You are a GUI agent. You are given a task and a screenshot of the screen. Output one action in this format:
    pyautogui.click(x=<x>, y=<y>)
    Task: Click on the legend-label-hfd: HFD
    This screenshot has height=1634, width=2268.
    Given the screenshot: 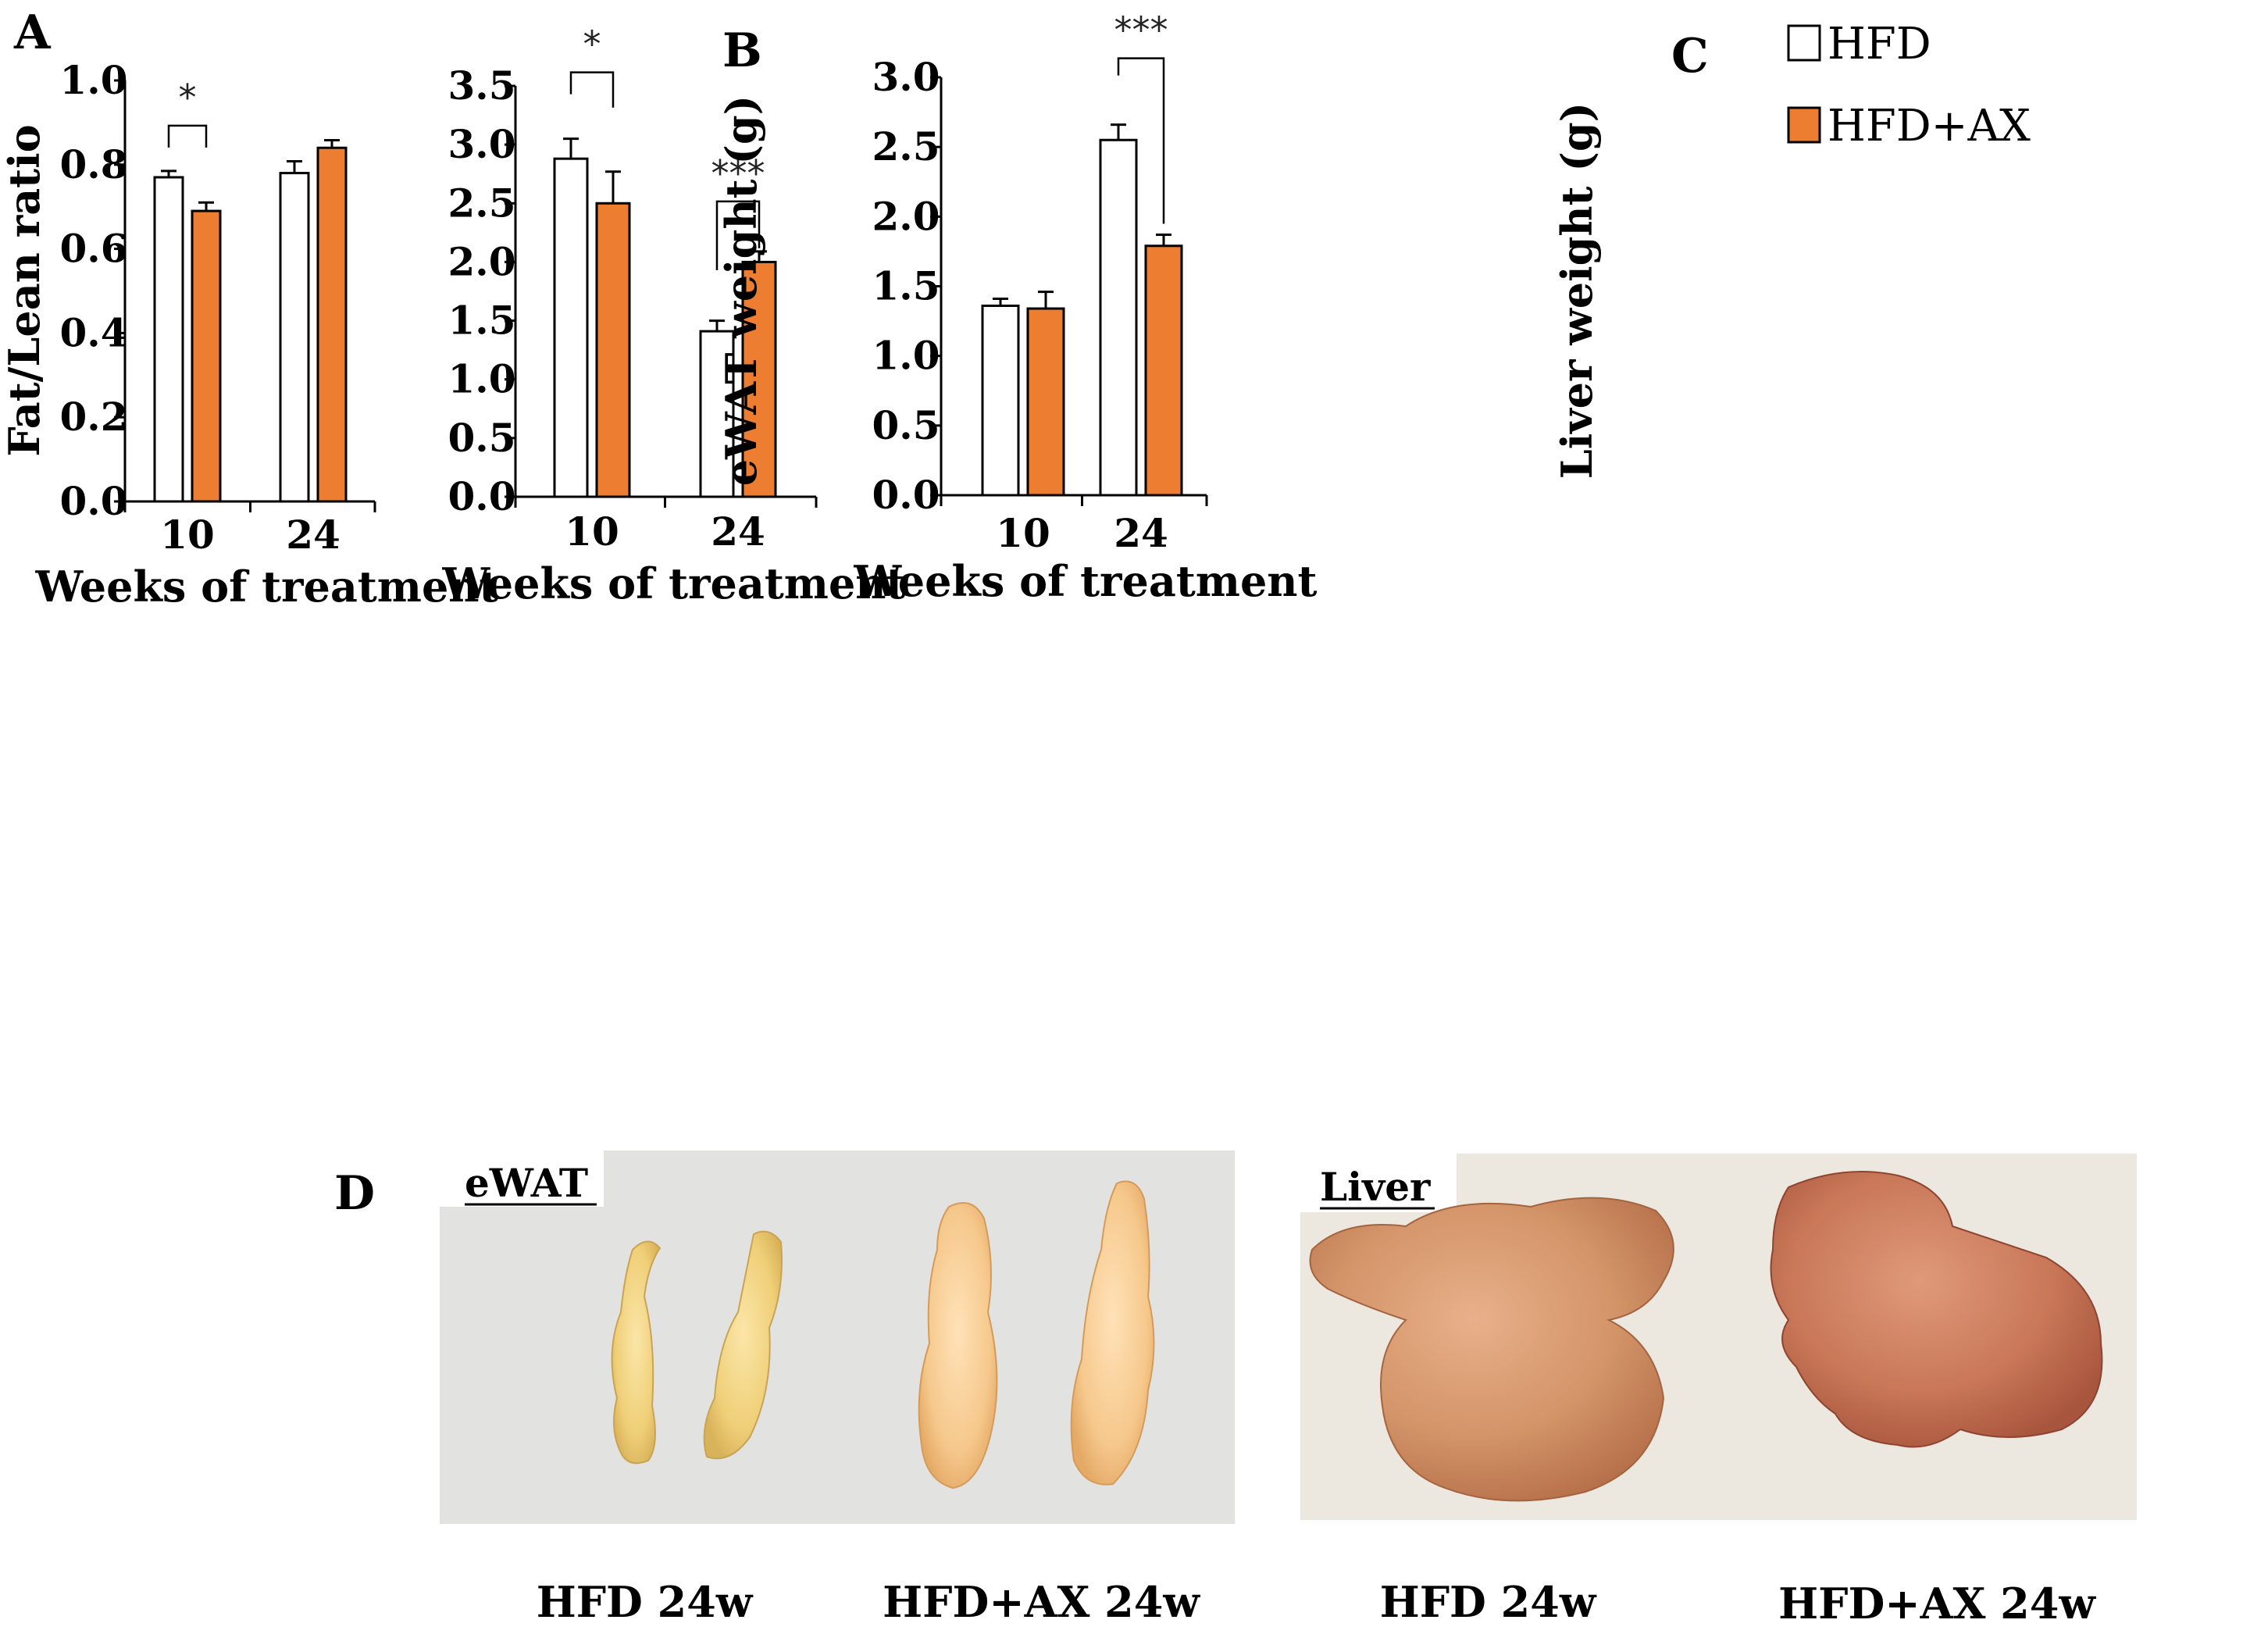 What is the action you would take?
    pyautogui.click(x=1879, y=44)
    